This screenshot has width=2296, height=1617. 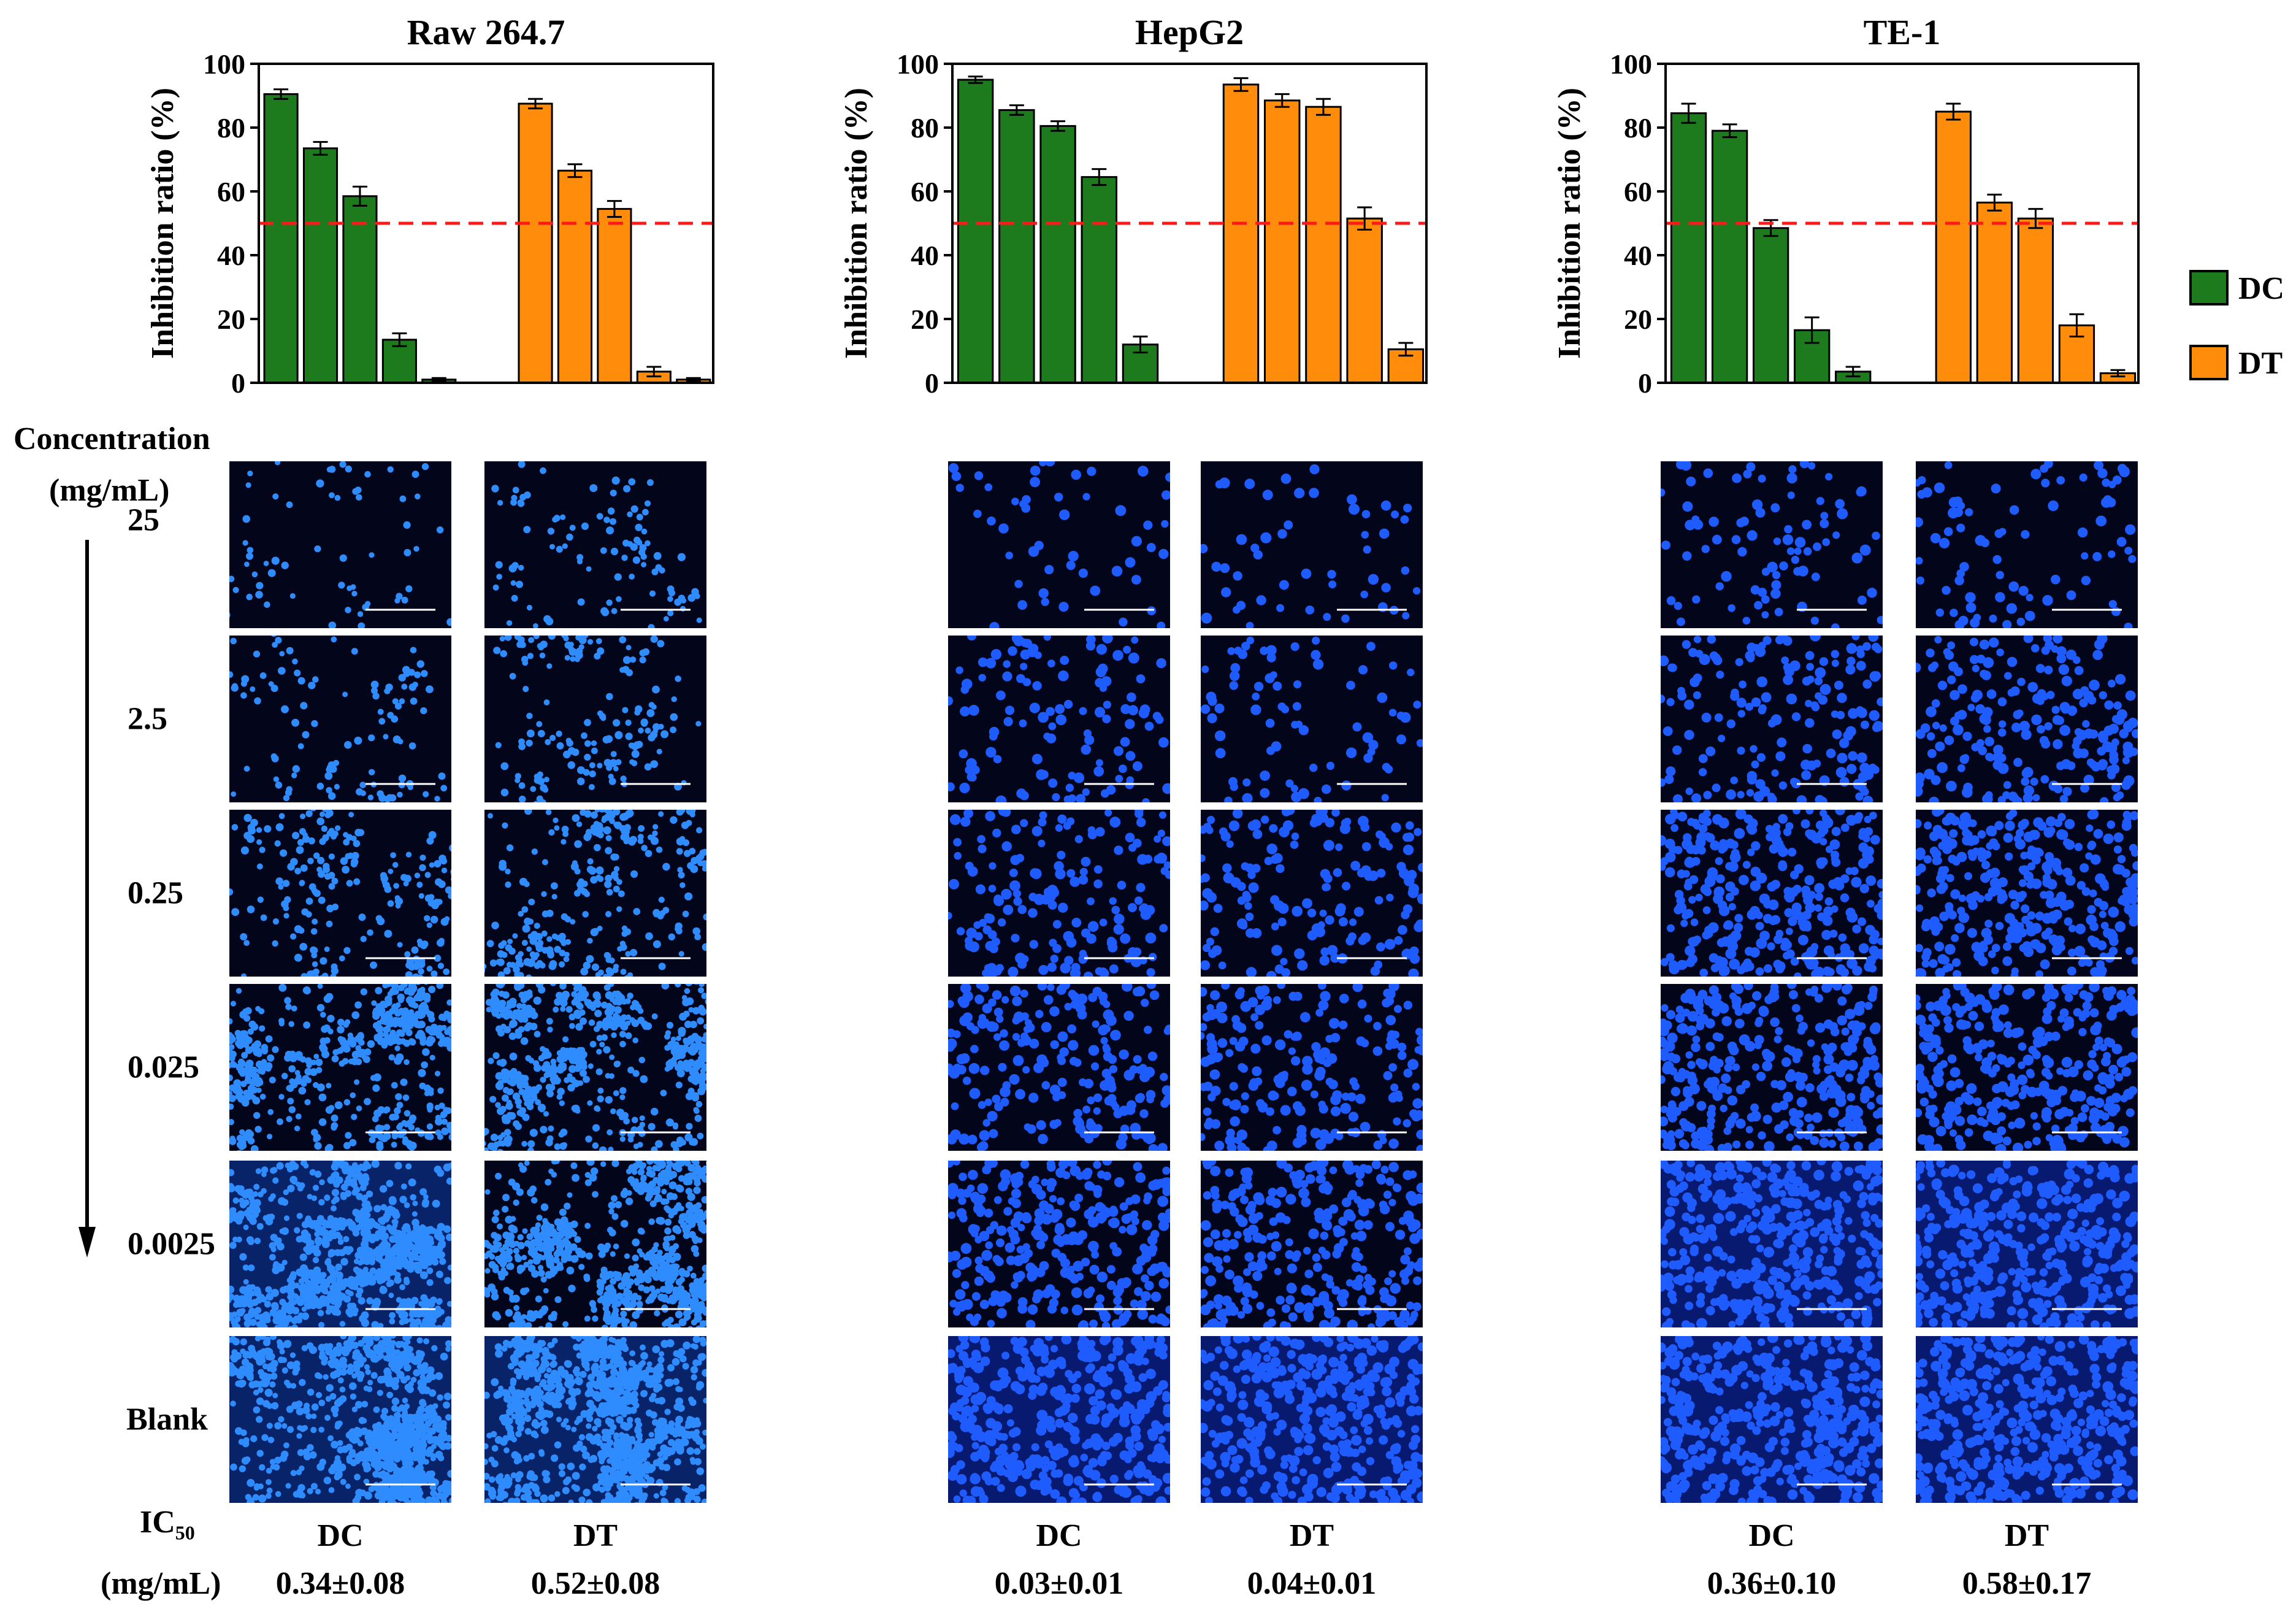 I want to click on row-label-6: Blank, so click(x=167, y=1419).